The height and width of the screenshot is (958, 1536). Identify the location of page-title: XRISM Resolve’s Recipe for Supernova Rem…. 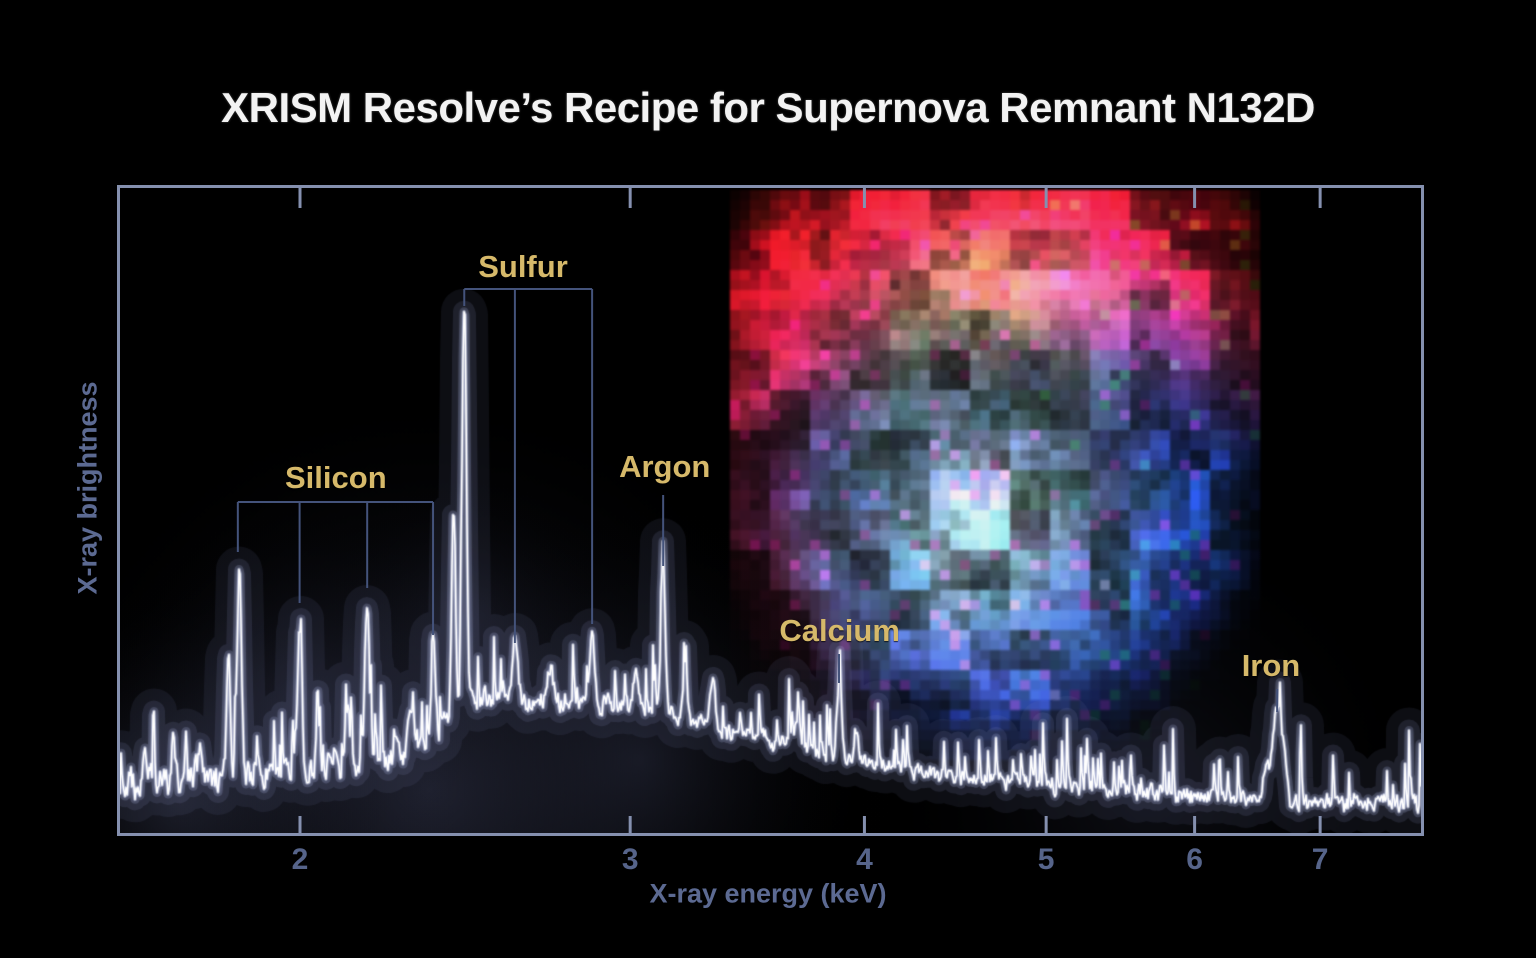
(768, 107).